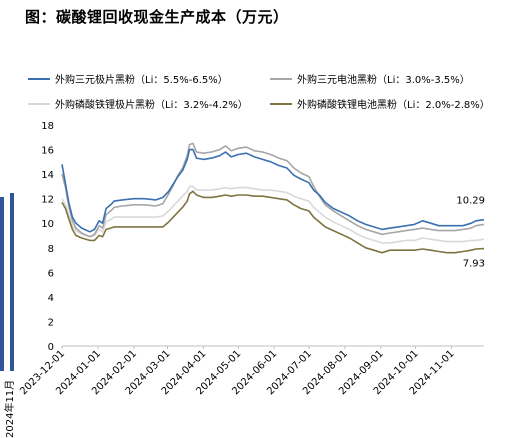 The image size is (513, 438). Describe the element at coordinates (51, 298) in the screenshot. I see `y-tick-label-2: 4` at that location.